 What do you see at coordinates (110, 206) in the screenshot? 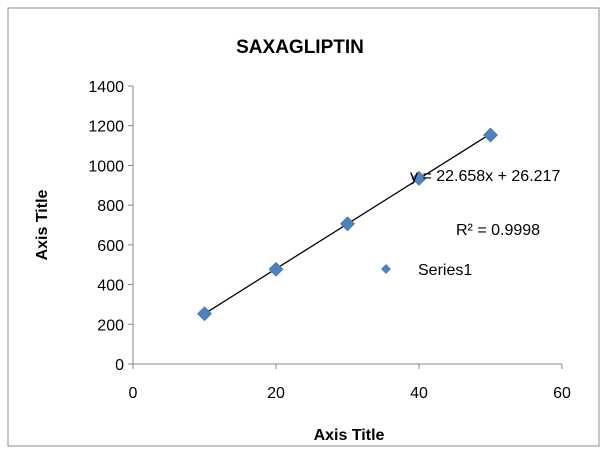
I see `y-tick-label: 800` at bounding box center [110, 206].